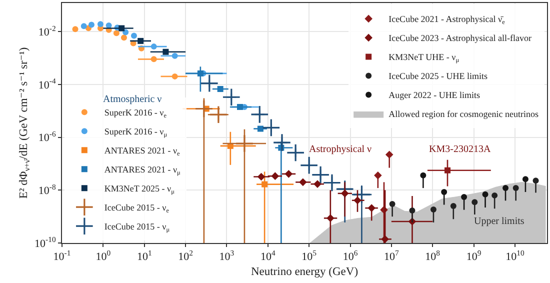 This screenshot has width=550, height=283. What do you see at coordinates (464, 114) in the screenshot?
I see `legend-label: Allowed region for cosmogenic neutrinos` at bounding box center [464, 114].